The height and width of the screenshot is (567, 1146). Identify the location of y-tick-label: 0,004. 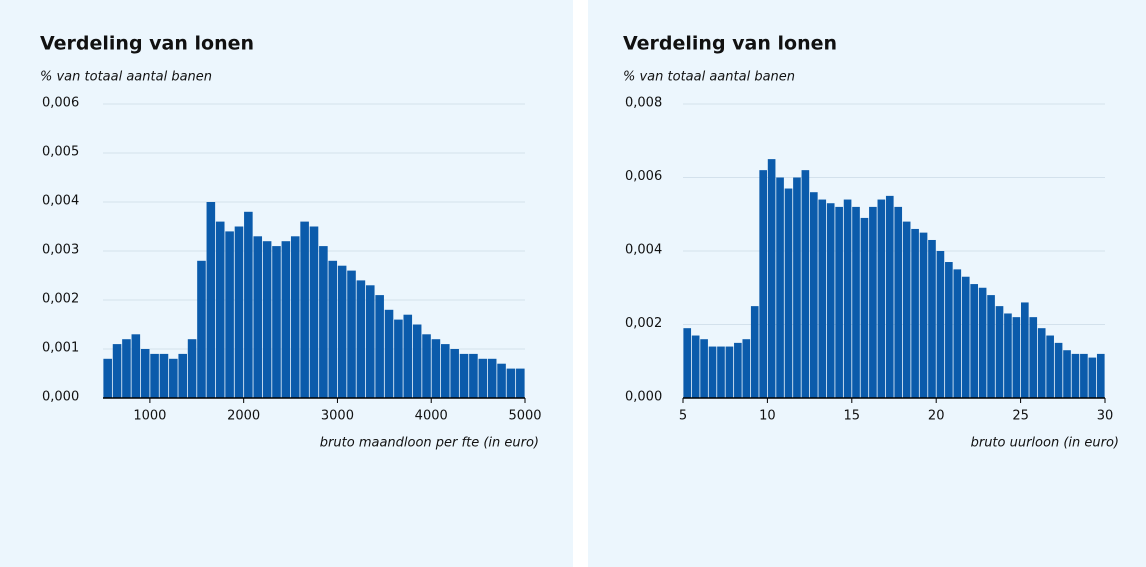
(60, 201).